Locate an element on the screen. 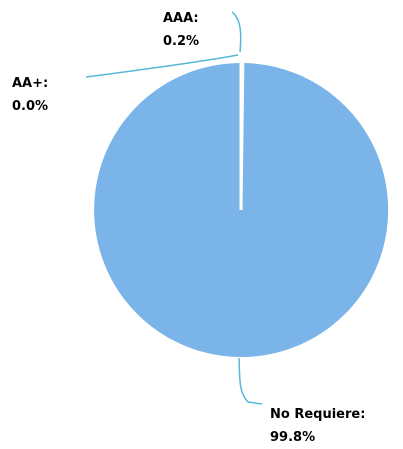  label-aaplus-value: 0.0% is located at coordinates (30, 106).